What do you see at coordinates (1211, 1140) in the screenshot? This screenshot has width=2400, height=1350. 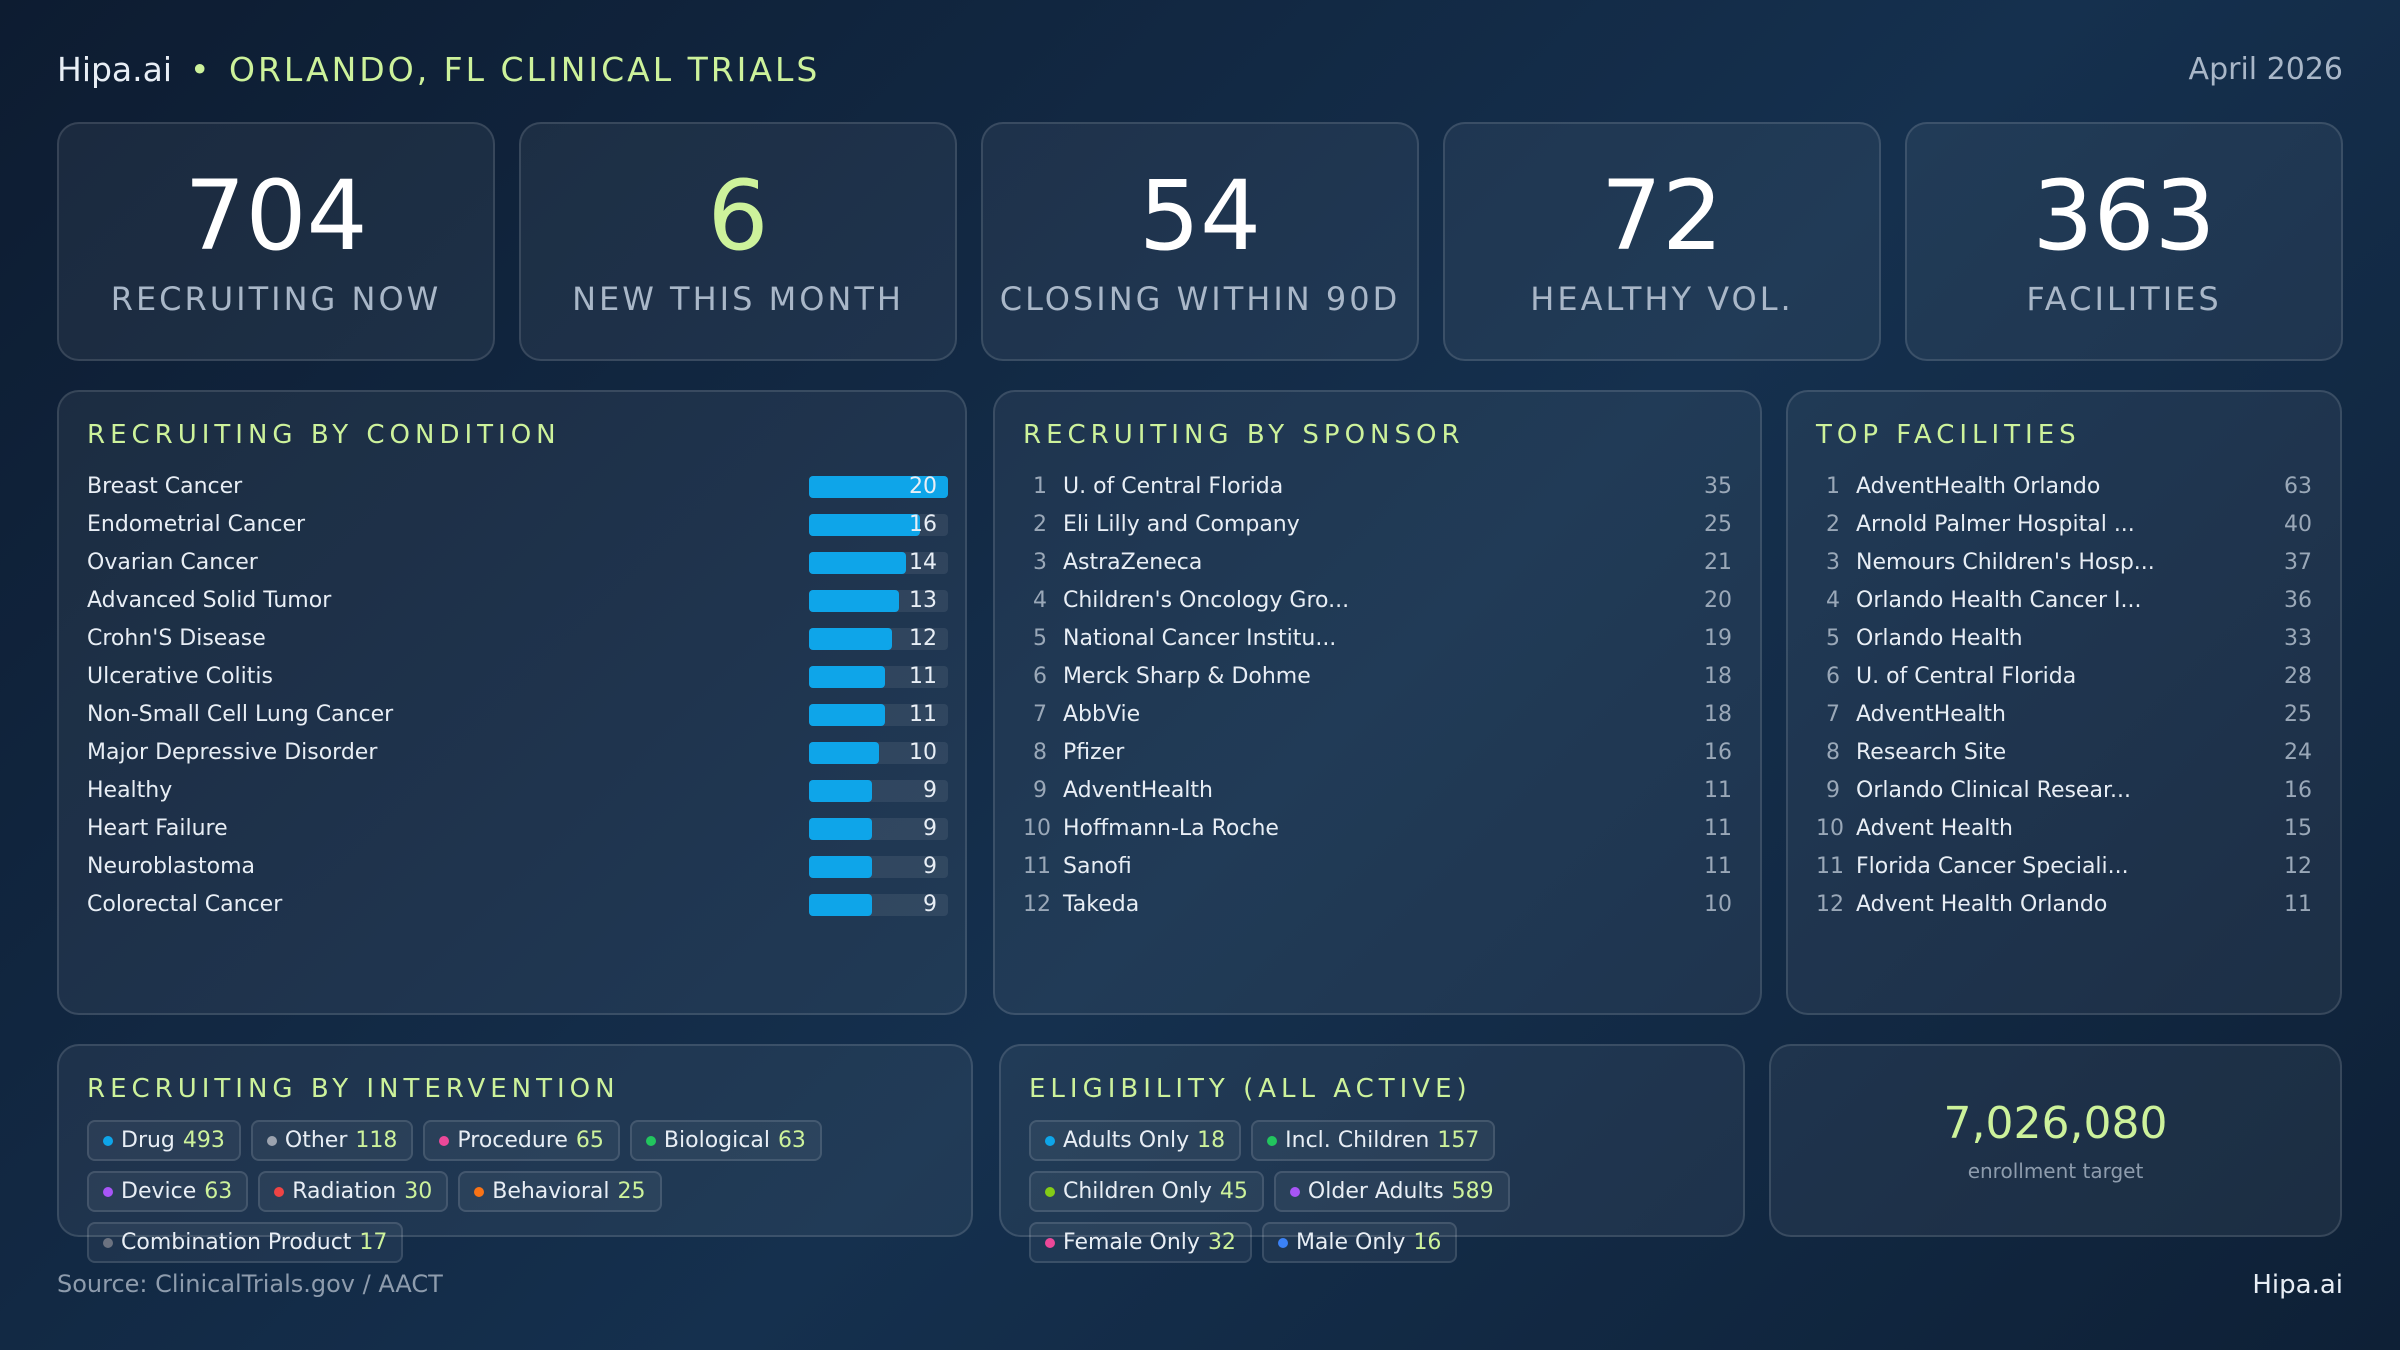 I see `chip-value: 18` at bounding box center [1211, 1140].